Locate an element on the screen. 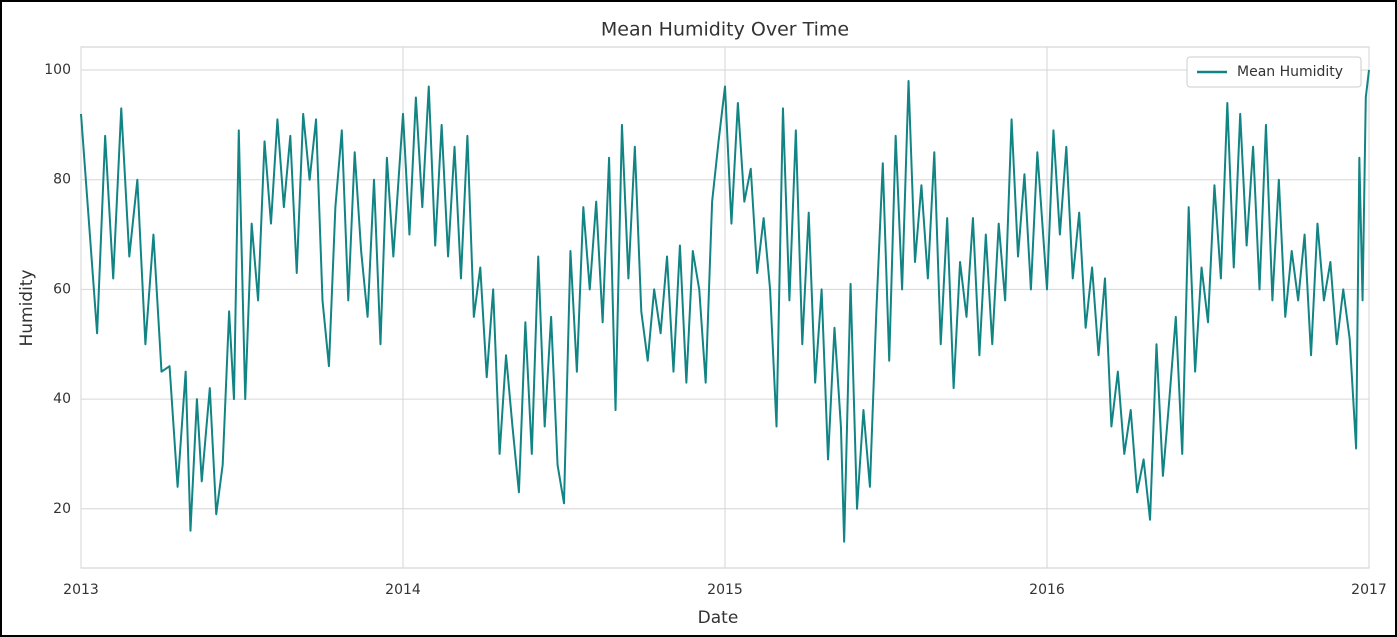 The image size is (1397, 637). y-tick-label: 100 is located at coordinates (57, 70).